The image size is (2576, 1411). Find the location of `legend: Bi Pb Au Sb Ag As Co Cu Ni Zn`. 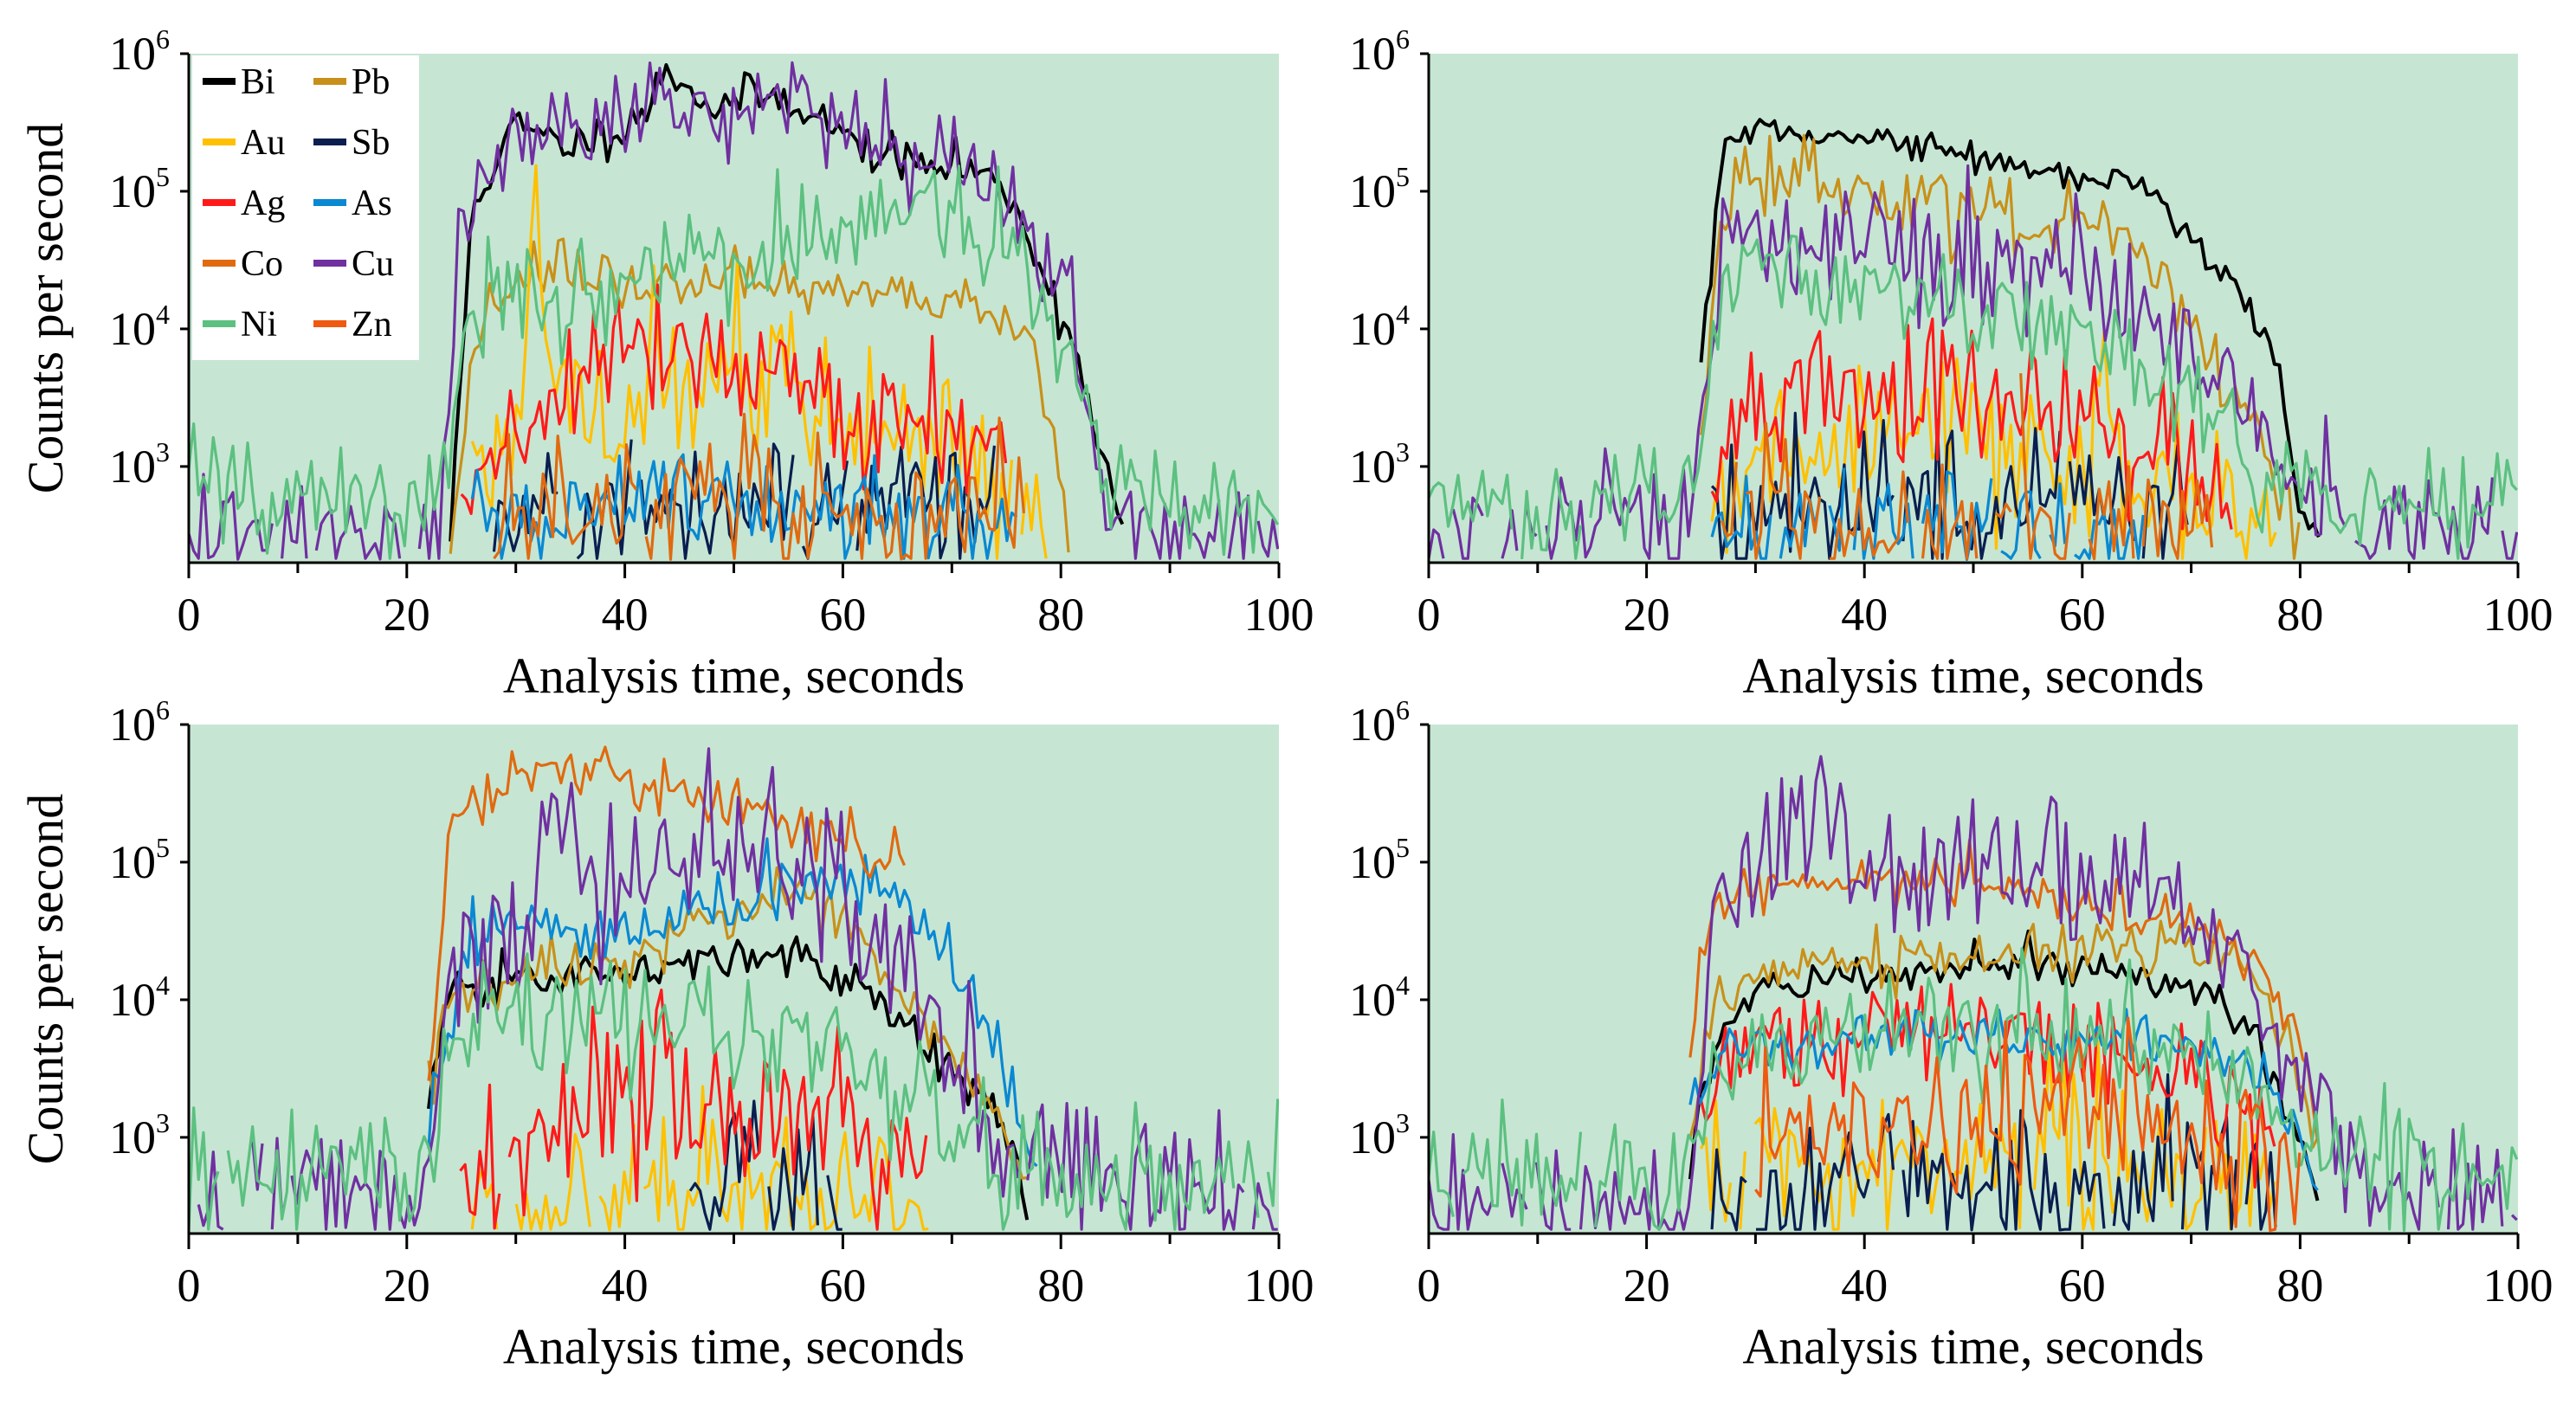

legend: Bi Pb Au Sb Ag As Co Cu Ni Zn is located at coordinates (305, 207).